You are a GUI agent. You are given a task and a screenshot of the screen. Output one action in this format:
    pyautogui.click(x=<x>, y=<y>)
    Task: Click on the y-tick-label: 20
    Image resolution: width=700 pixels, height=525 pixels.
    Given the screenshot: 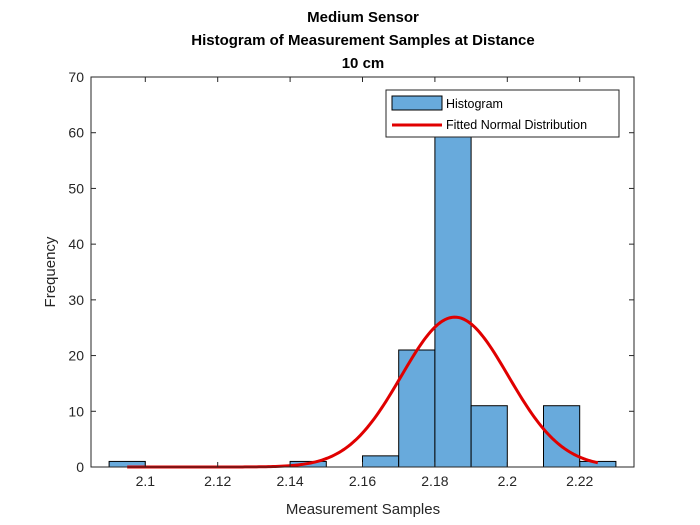 What is the action you would take?
    pyautogui.click(x=76, y=356)
    